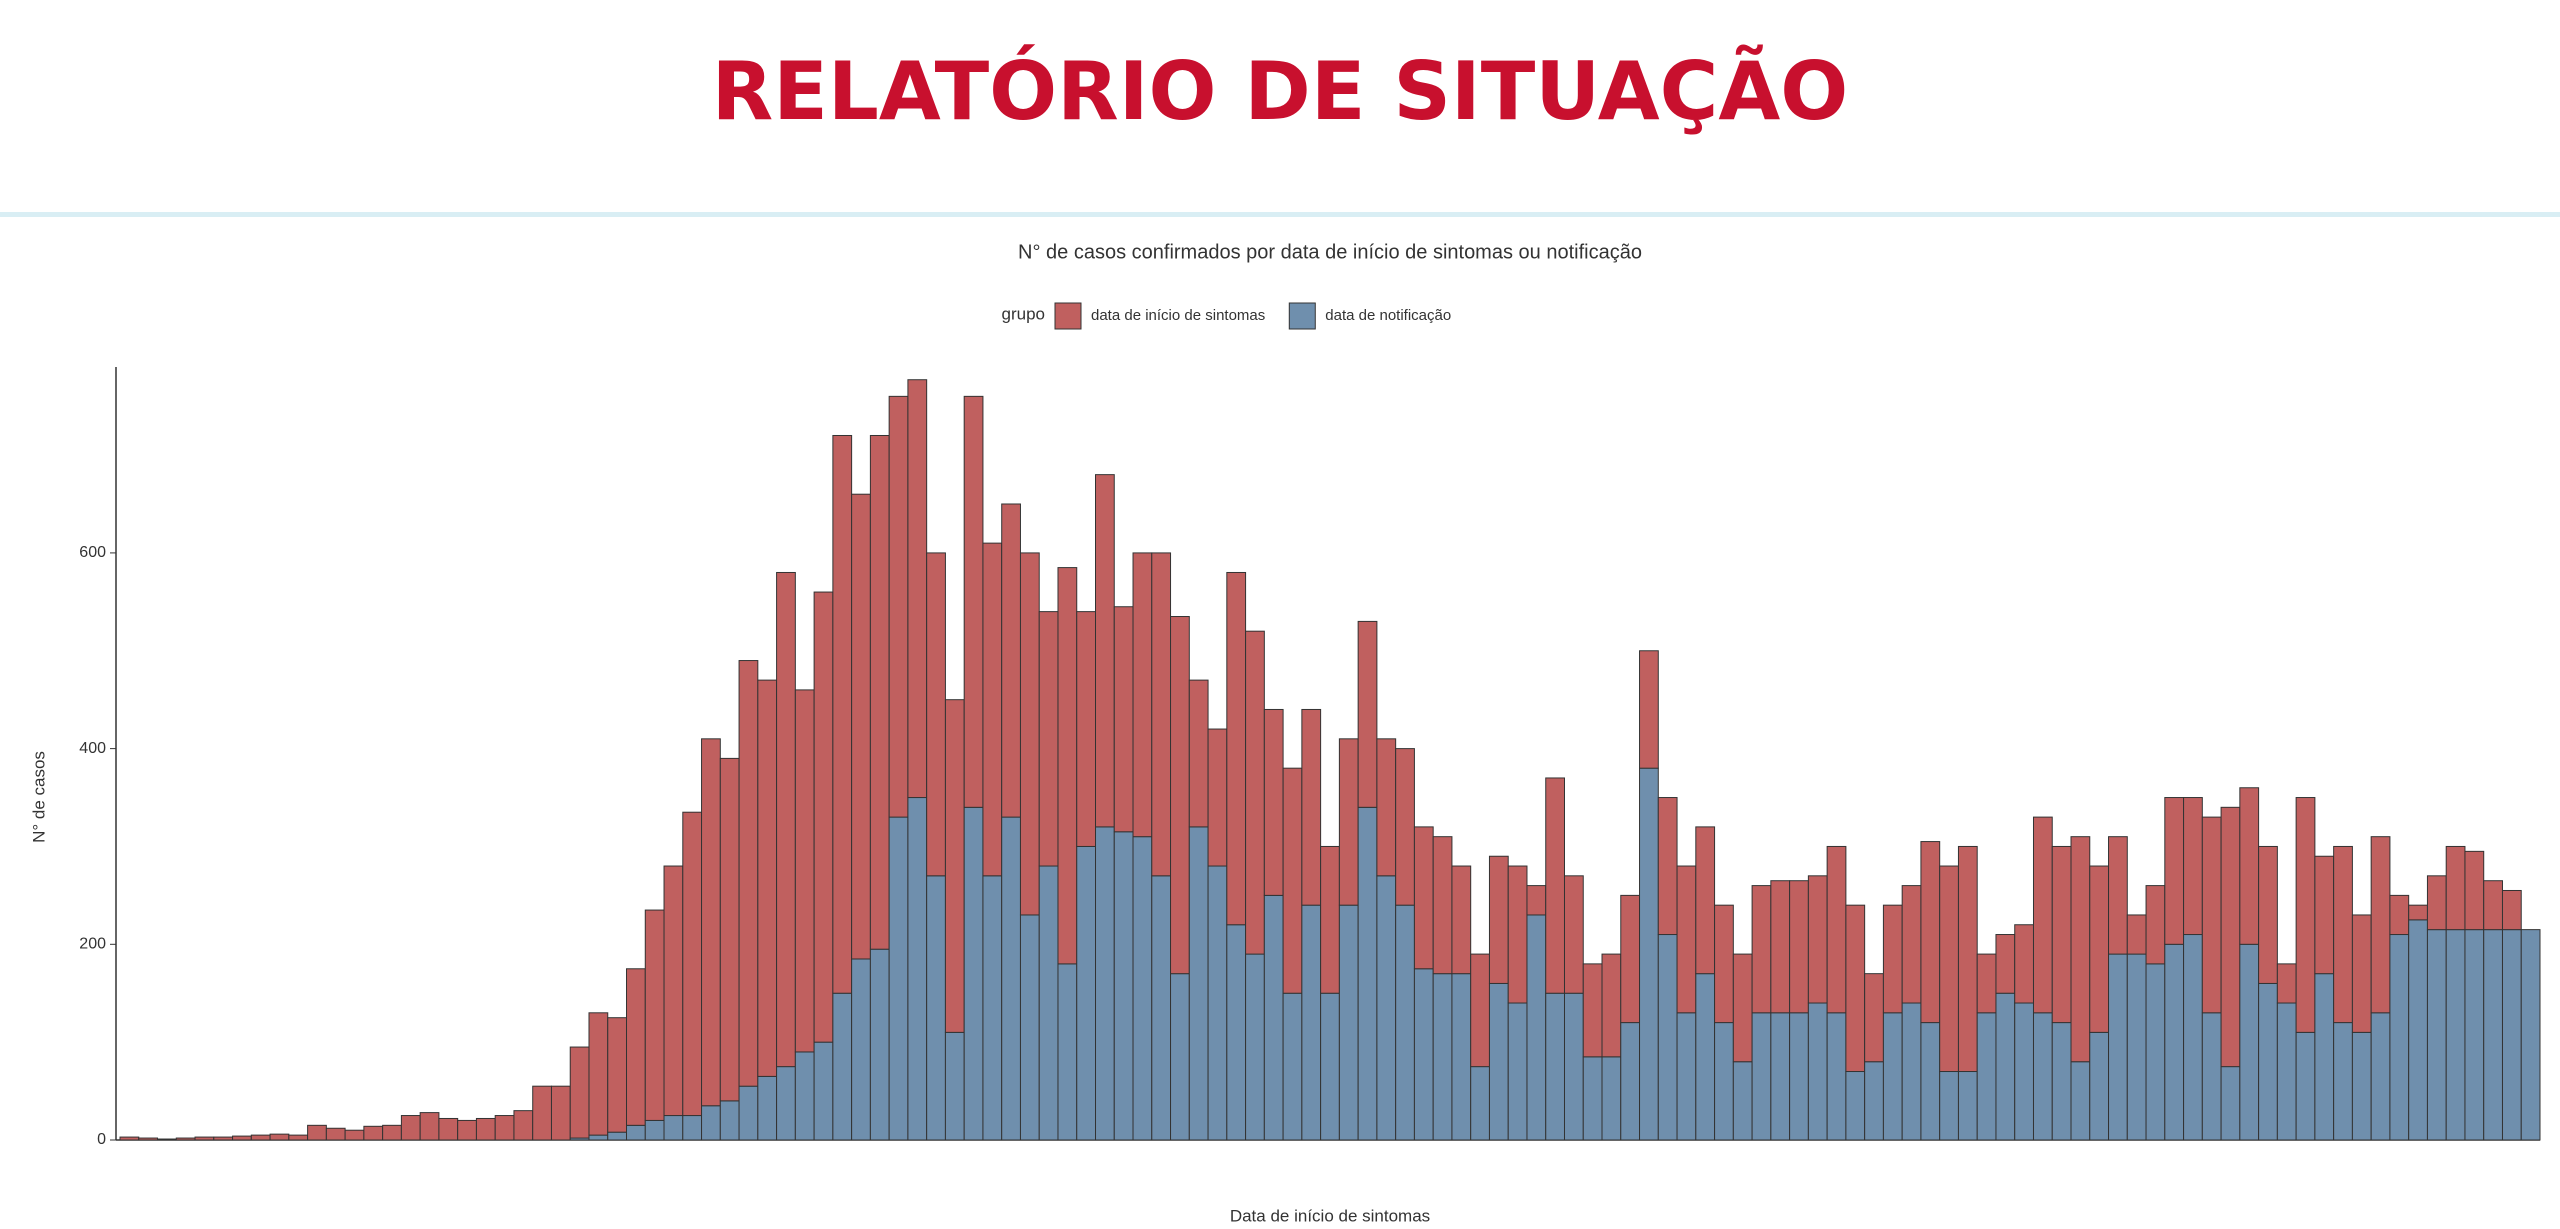 This screenshot has height=1229, width=2560. What do you see at coordinates (1280, 91) in the screenshot?
I see `page-title: RELATÓRIO DE SITUAÇÃO` at bounding box center [1280, 91].